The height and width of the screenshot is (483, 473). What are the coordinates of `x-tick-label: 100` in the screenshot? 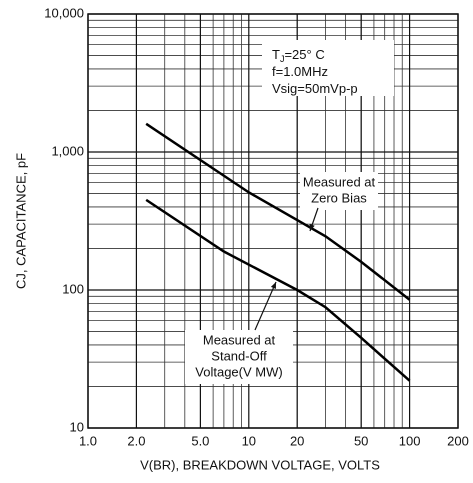 It's located at (410, 440).